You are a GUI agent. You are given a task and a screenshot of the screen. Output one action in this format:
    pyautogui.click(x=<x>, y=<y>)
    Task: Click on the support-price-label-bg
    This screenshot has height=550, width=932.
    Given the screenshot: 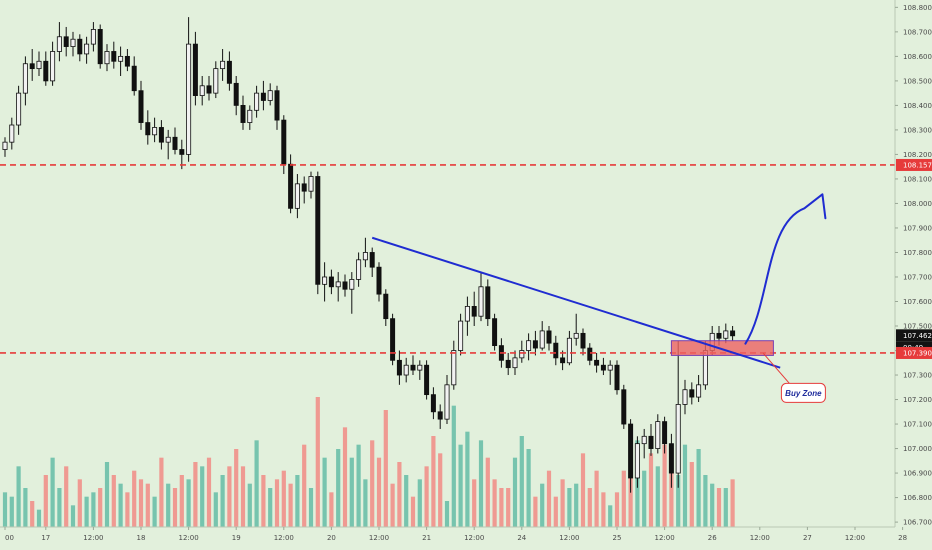 What is the action you would take?
    pyautogui.click(x=914, y=352)
    